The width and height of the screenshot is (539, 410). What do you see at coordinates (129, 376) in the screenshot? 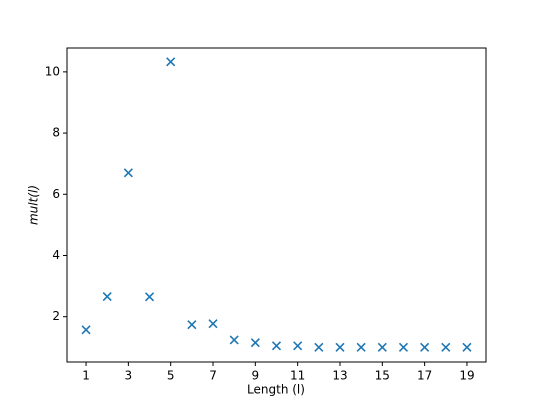
I see `x-tick-label: 3` at bounding box center [129, 376].